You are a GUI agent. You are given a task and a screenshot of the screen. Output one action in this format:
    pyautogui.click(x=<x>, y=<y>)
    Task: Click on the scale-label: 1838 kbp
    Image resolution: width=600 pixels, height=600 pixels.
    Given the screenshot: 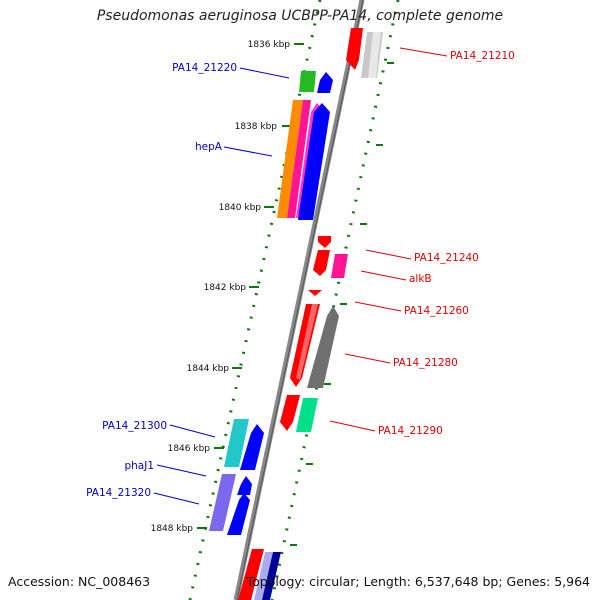 What is the action you would take?
    pyautogui.click(x=256, y=127)
    